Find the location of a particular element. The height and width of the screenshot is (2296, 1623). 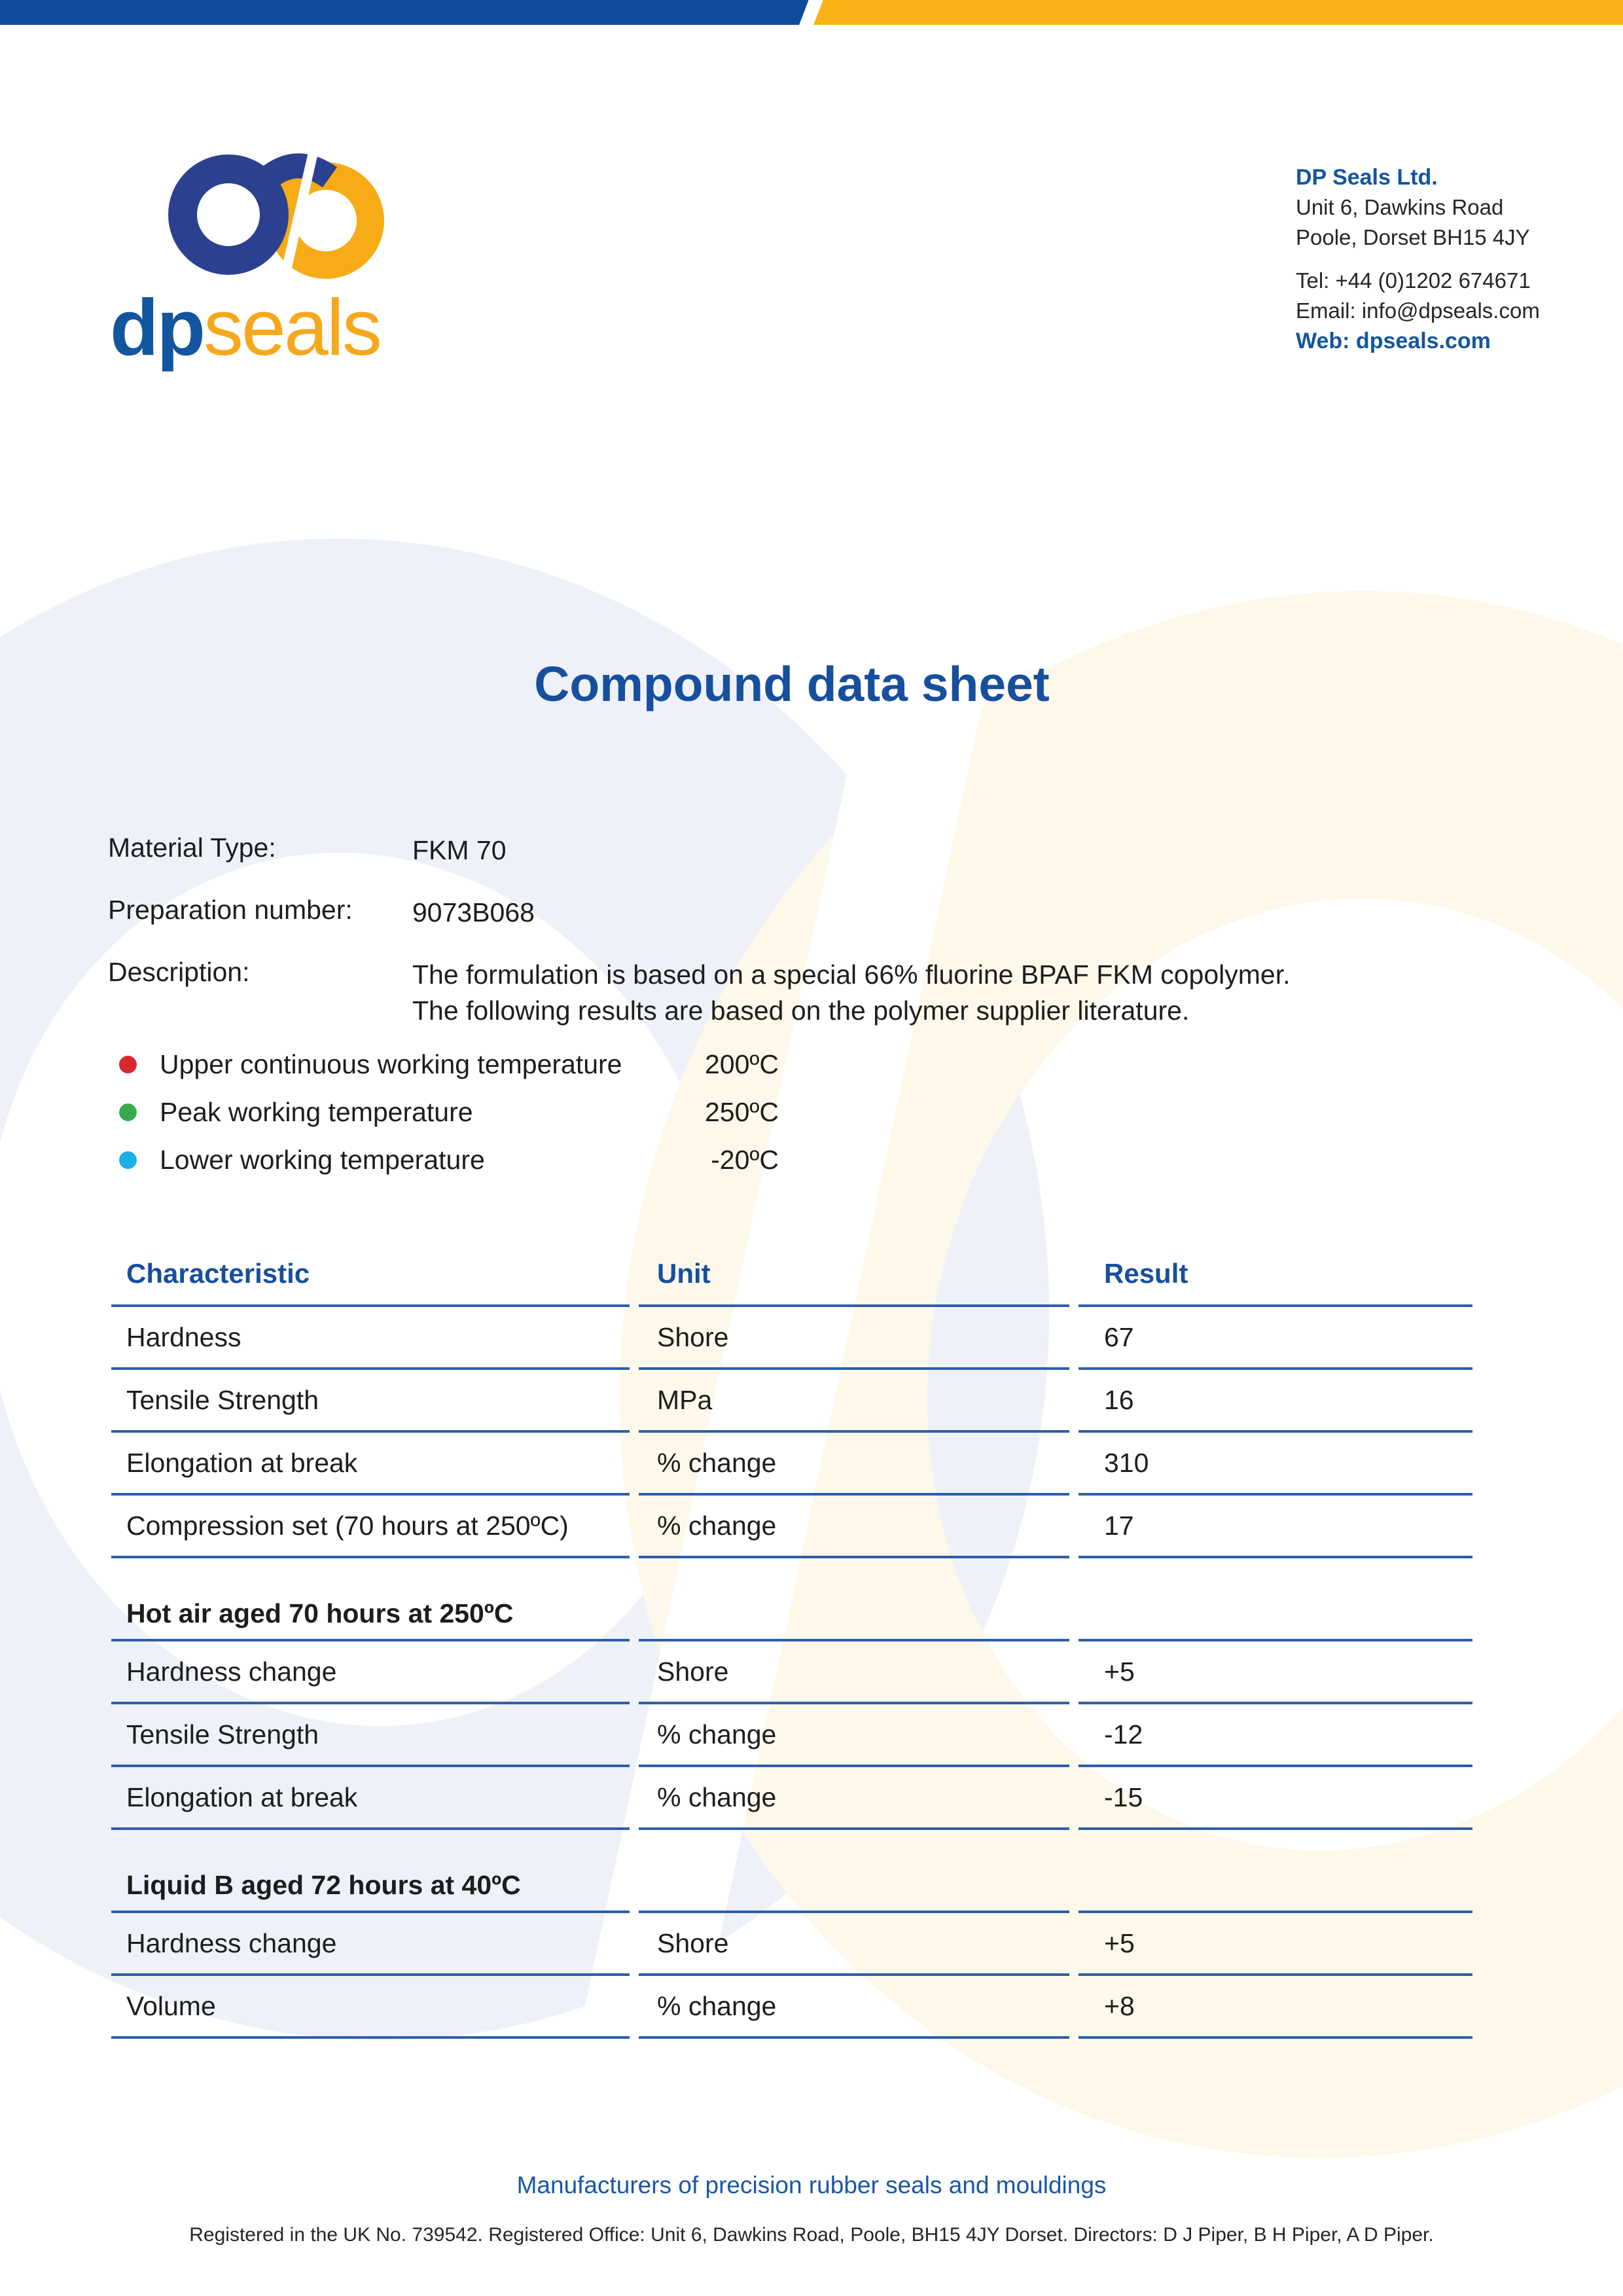

table-row: Elongation at break % change 310 is located at coordinates (791, 1464).